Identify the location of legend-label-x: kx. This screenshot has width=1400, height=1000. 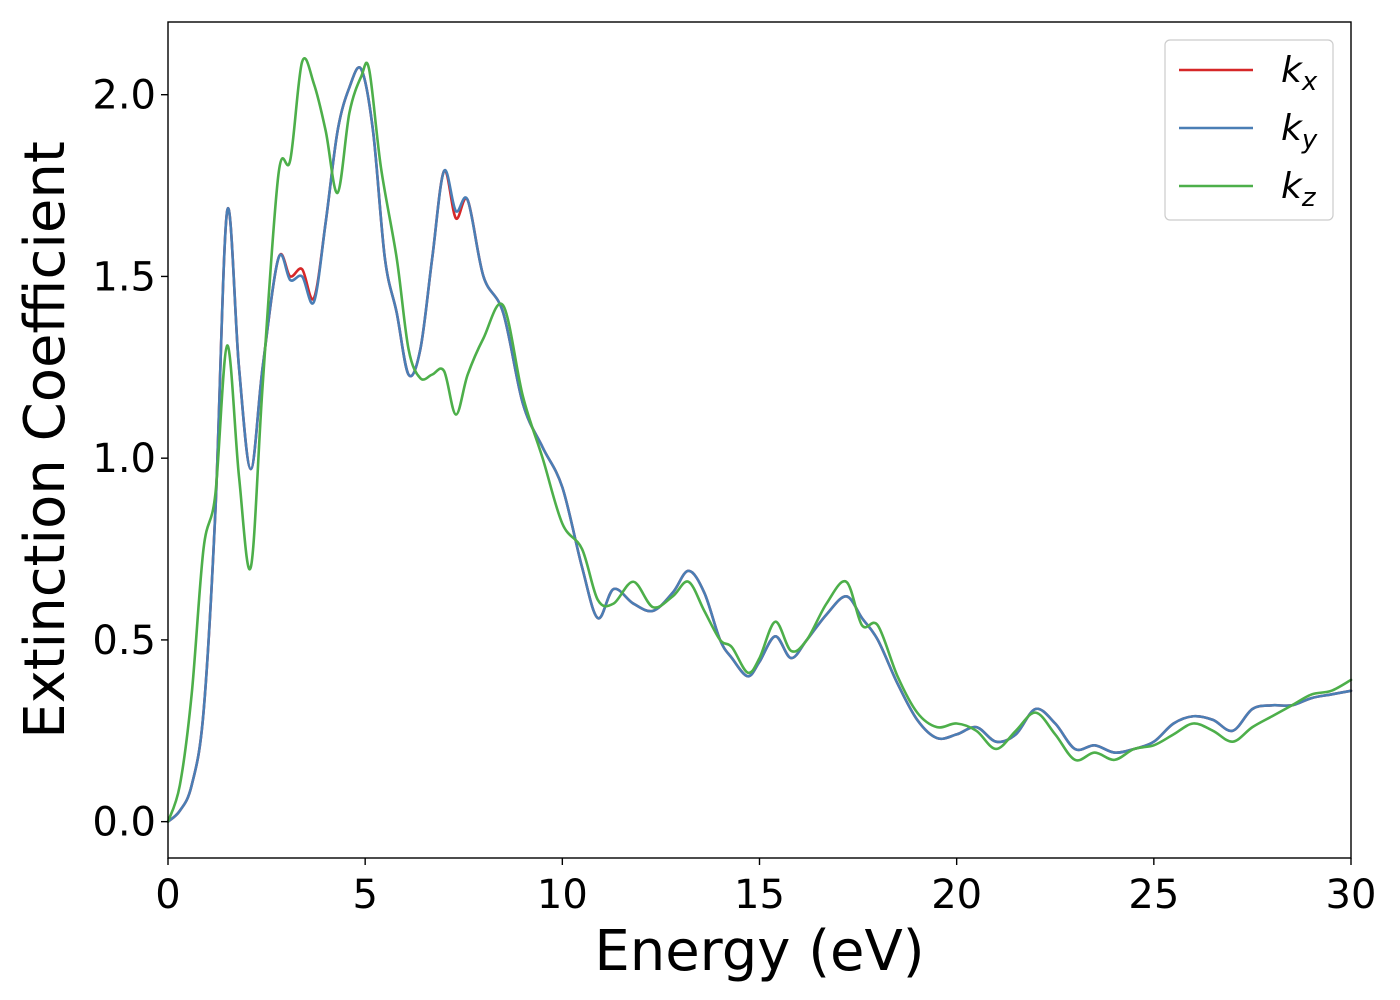
(1299, 73).